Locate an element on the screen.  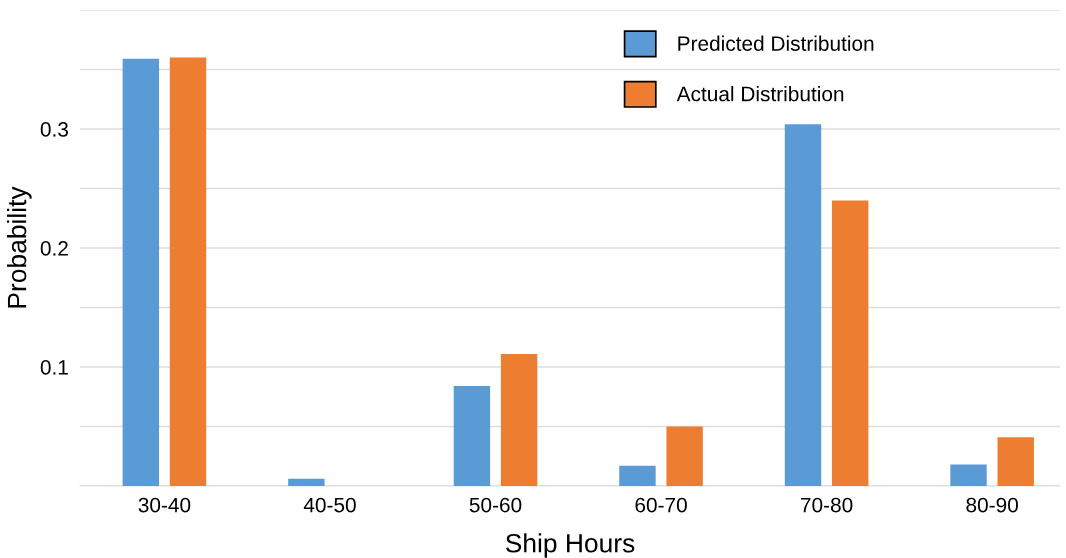
x-tick-label: 60-70 is located at coordinates (661, 505).